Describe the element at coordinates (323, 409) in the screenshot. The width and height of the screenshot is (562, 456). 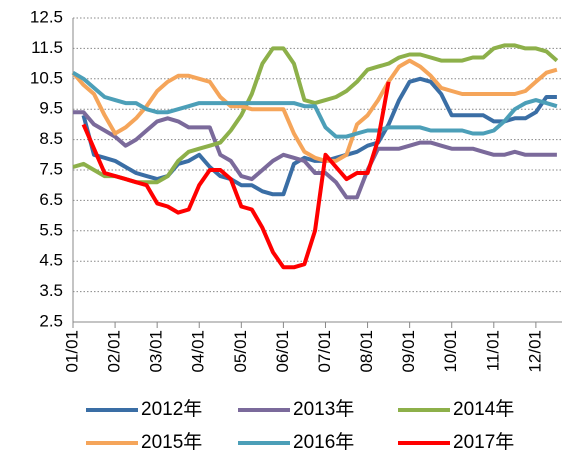
I see `legend-label: 2013年` at that location.